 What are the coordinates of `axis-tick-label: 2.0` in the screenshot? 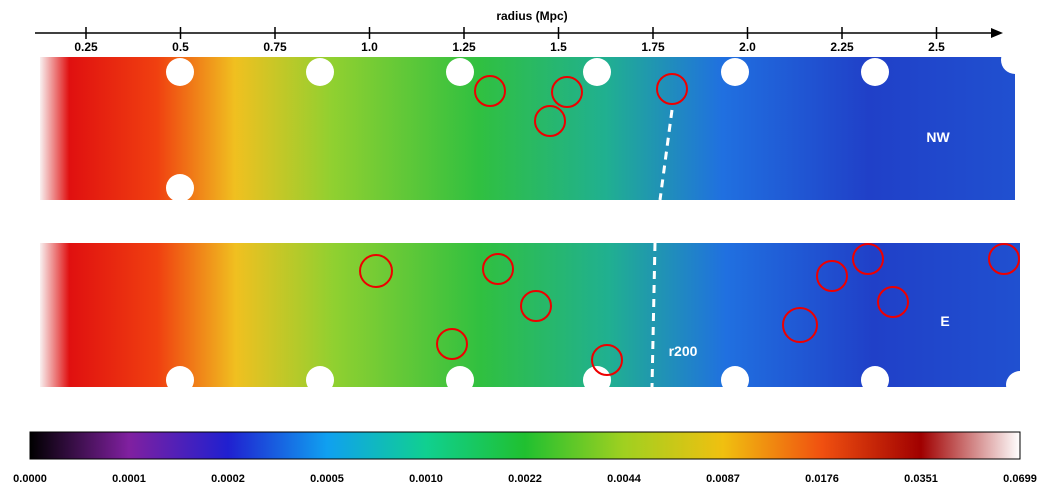 It's located at (747, 47).